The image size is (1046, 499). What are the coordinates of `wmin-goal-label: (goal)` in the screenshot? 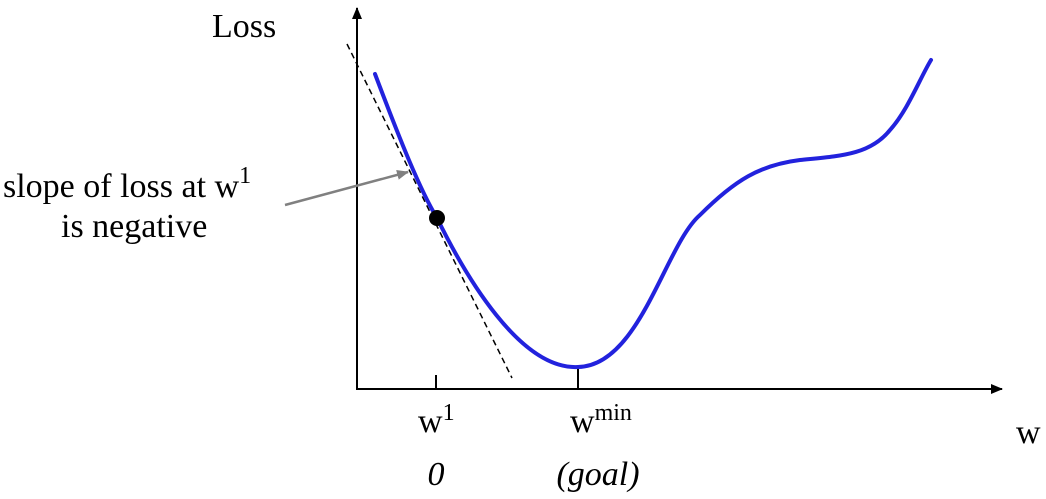 It's located at (597, 474).